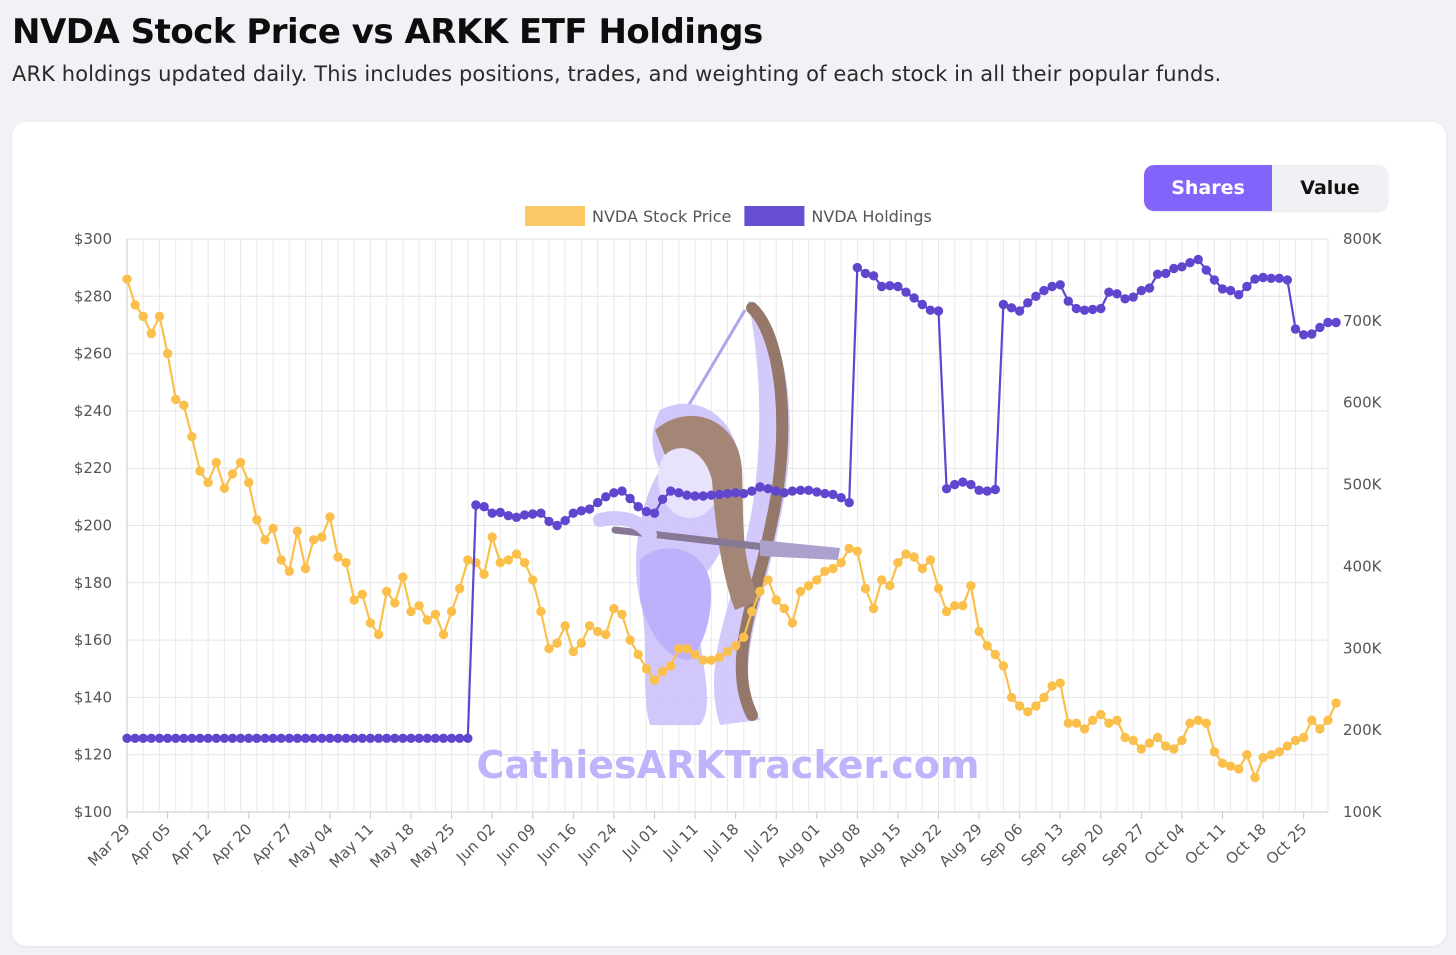 The image size is (1456, 955). Describe the element at coordinates (1330, 188) in the screenshot. I see `value-button: Value` at that location.